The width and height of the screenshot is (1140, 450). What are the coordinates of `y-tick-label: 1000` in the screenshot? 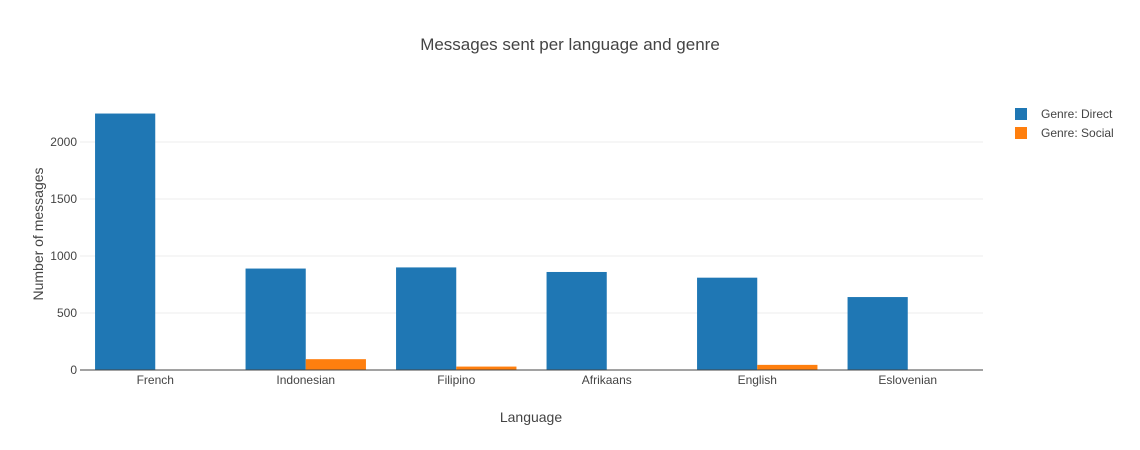 It's located at (63, 256).